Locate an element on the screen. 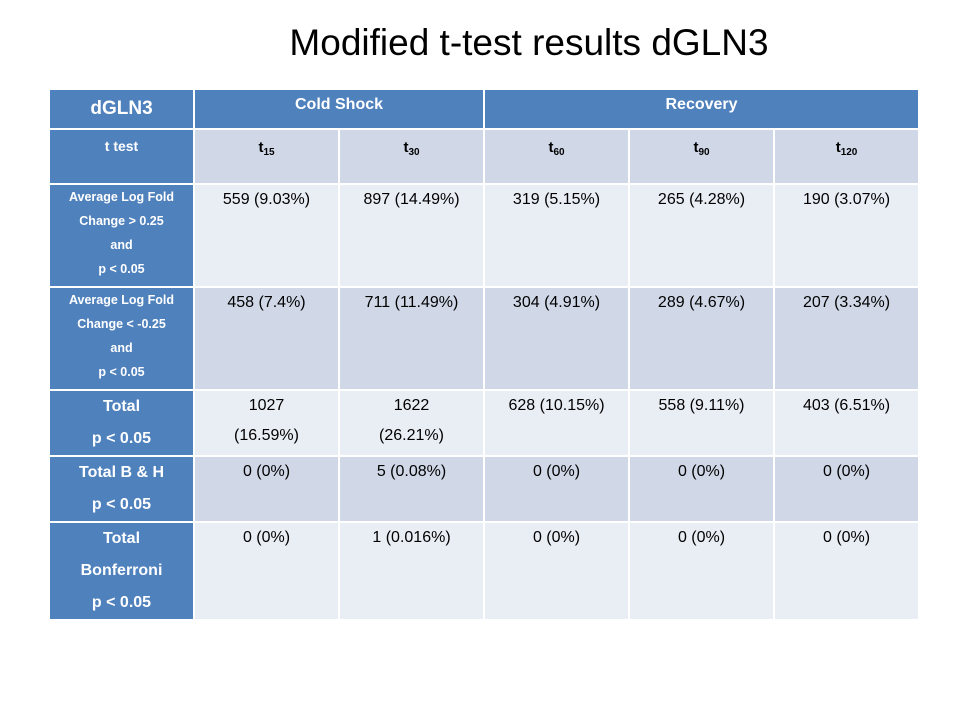 This screenshot has width=960, height=720. cell-value: 289 (4.67%) is located at coordinates (702, 338).